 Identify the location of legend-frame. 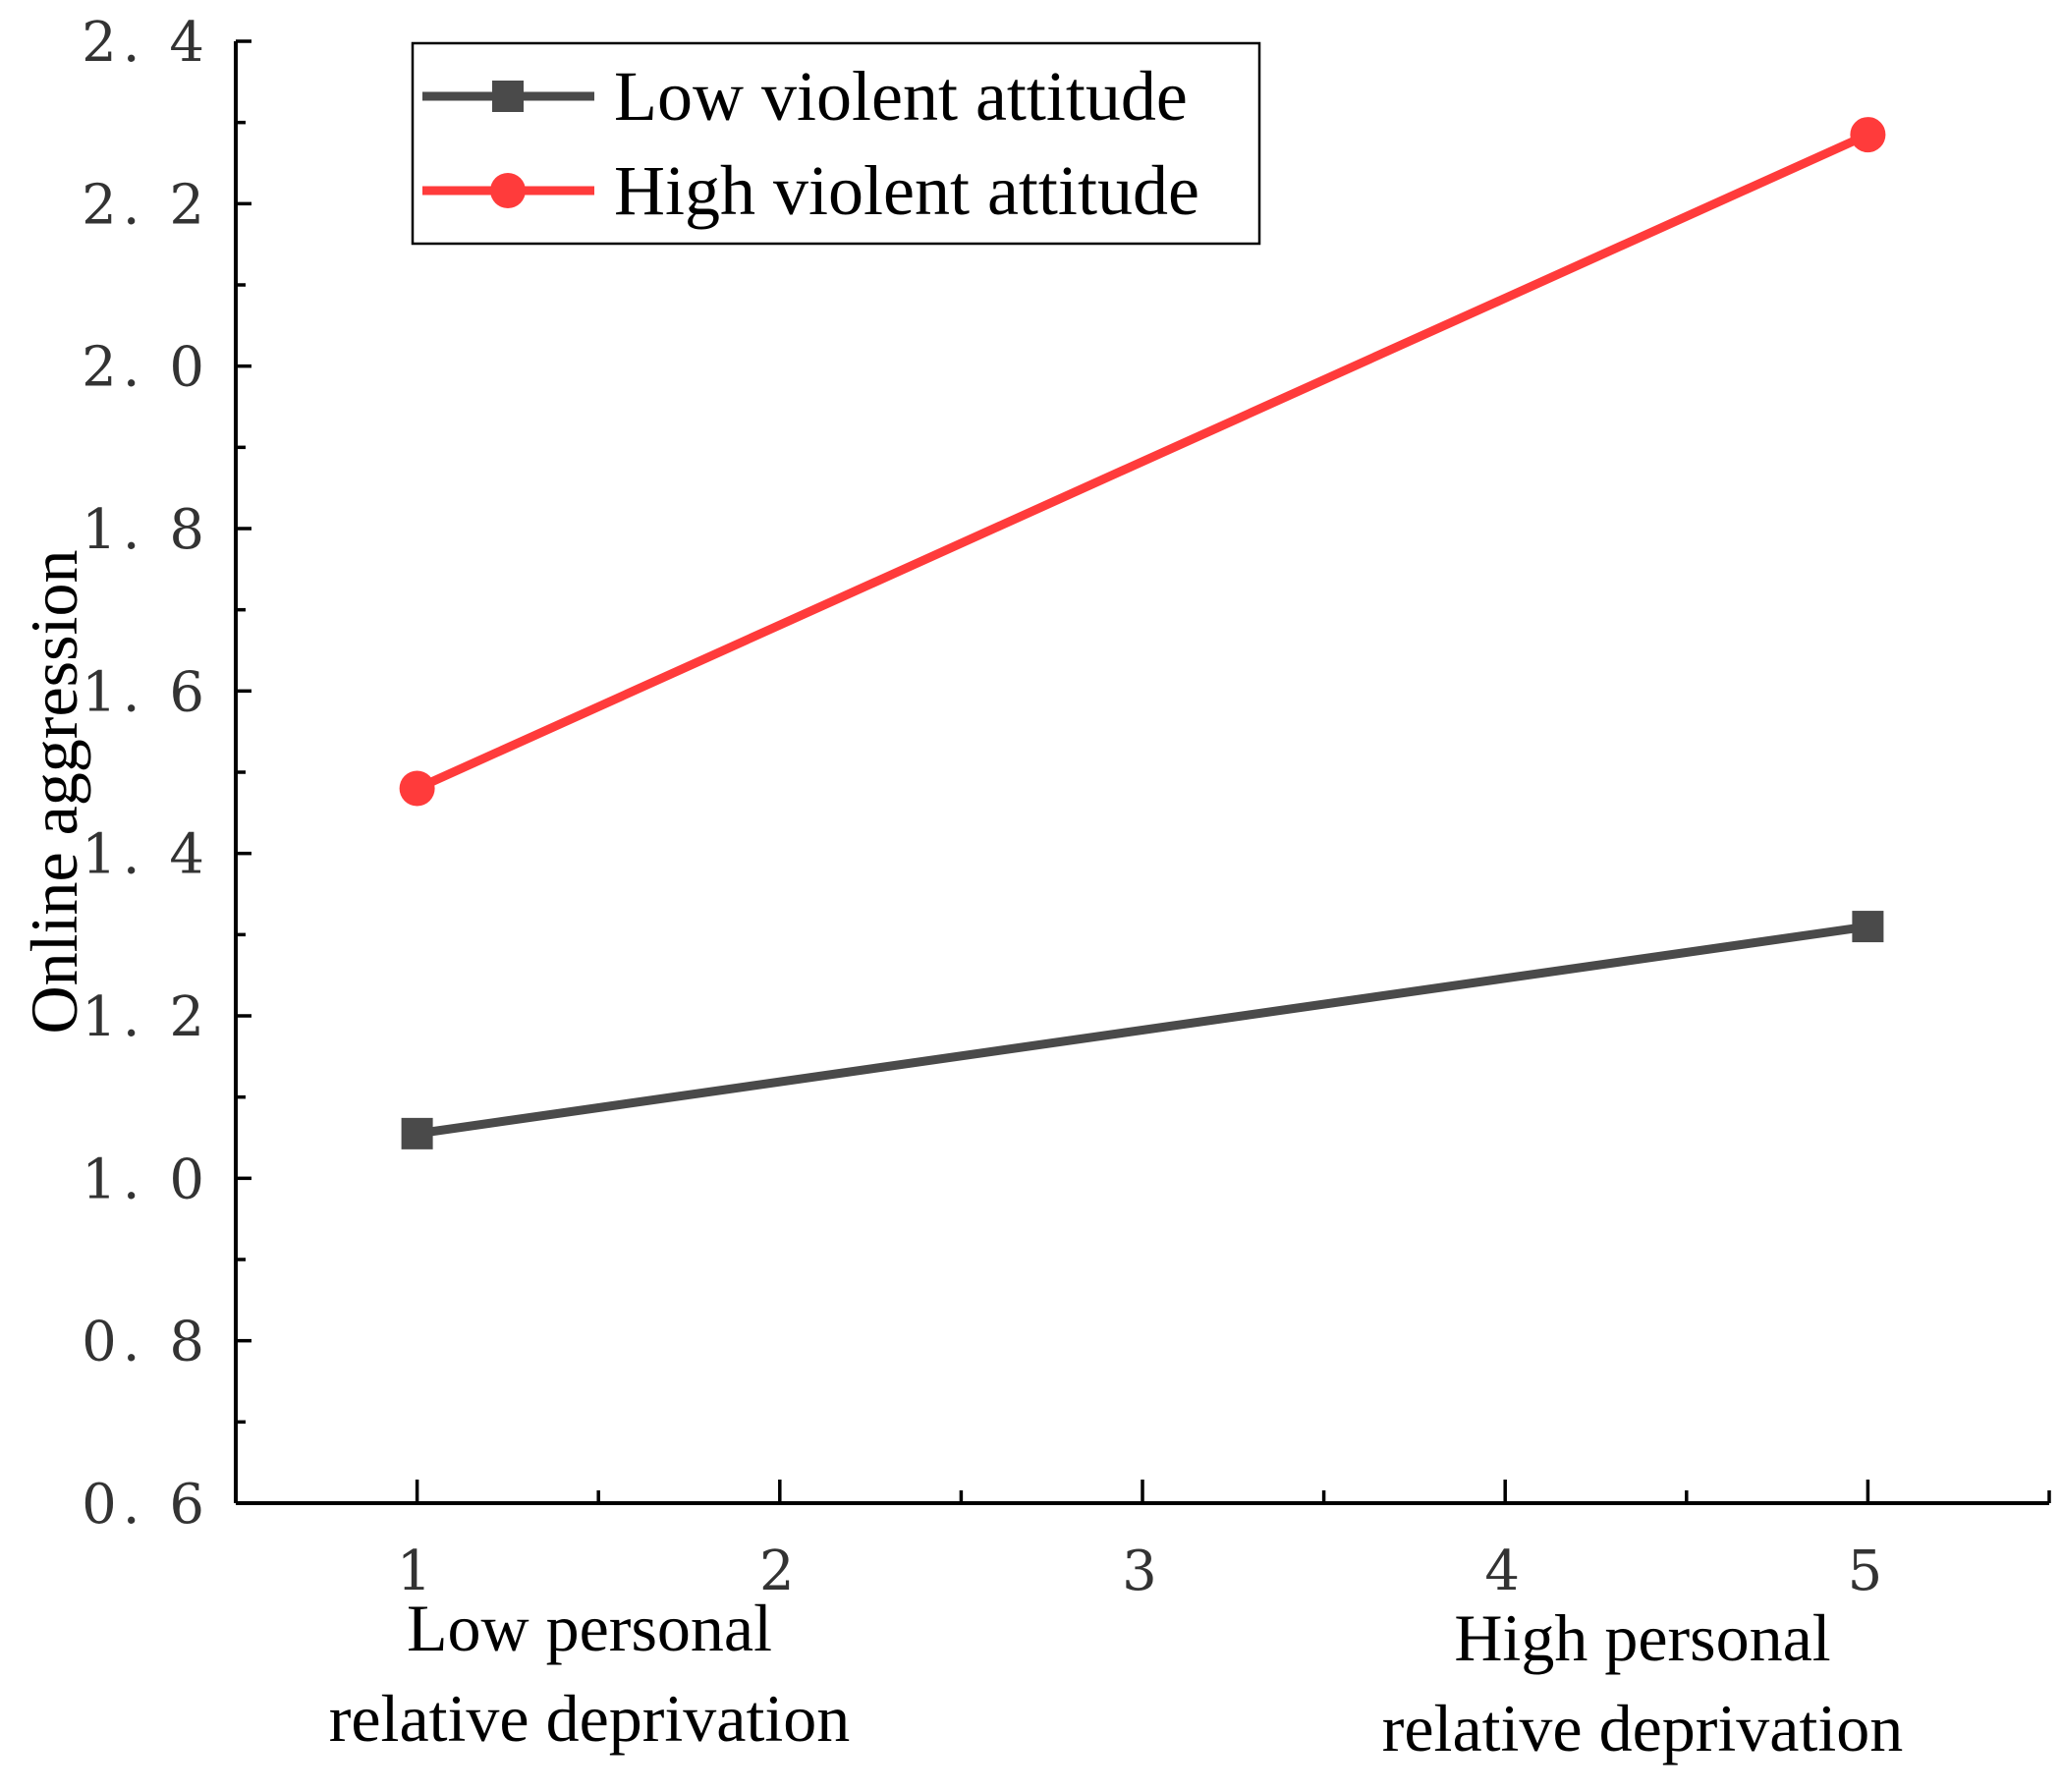
(836, 143).